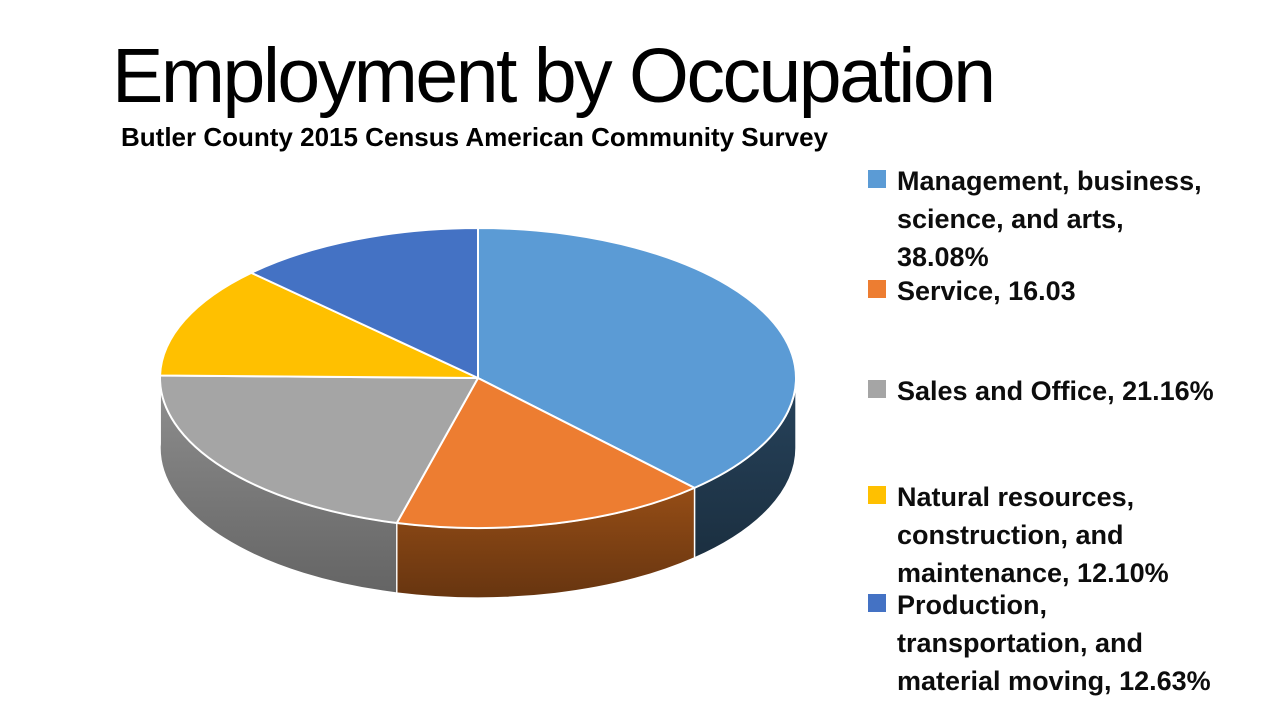 The width and height of the screenshot is (1280, 720). What do you see at coordinates (986, 291) in the screenshot?
I see `legend-label: Service, 16.03` at bounding box center [986, 291].